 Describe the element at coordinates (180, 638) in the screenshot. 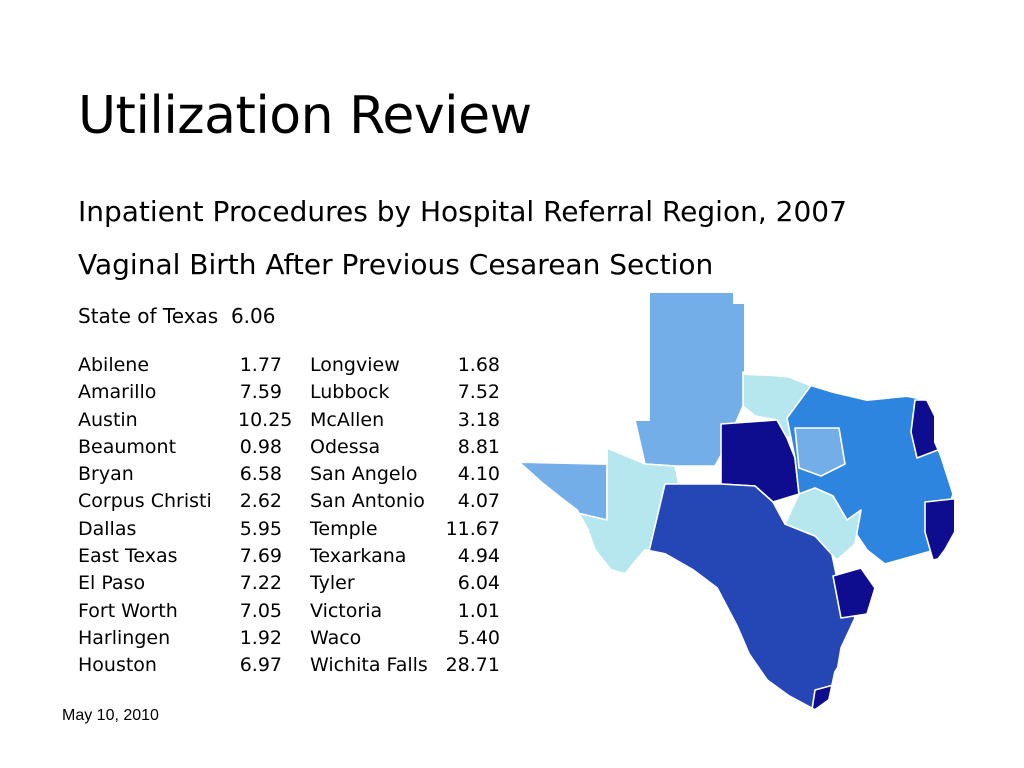

I see `region-row: Harlingen 1.92` at that location.